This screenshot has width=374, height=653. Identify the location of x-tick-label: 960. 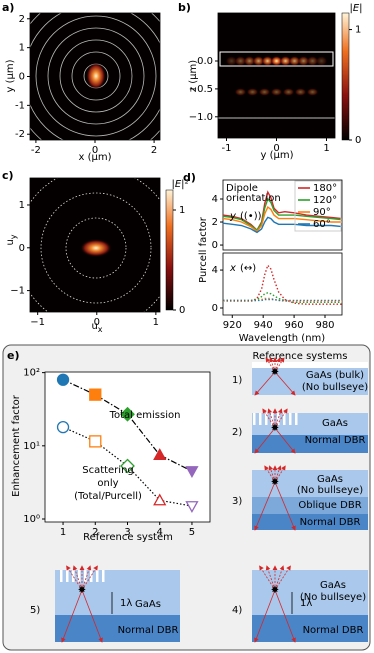
(294, 325).